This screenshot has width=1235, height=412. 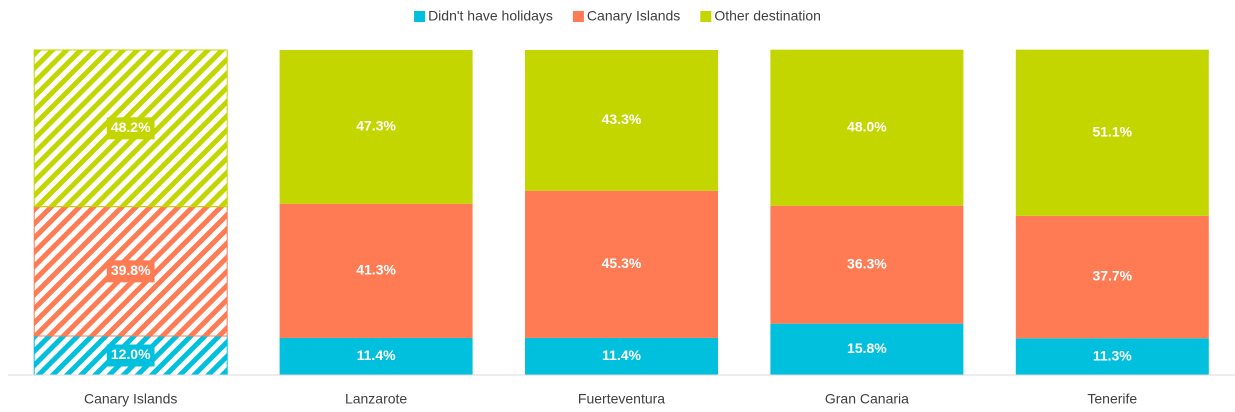 I want to click on x-tick-label: Lanzarote, so click(x=376, y=399).